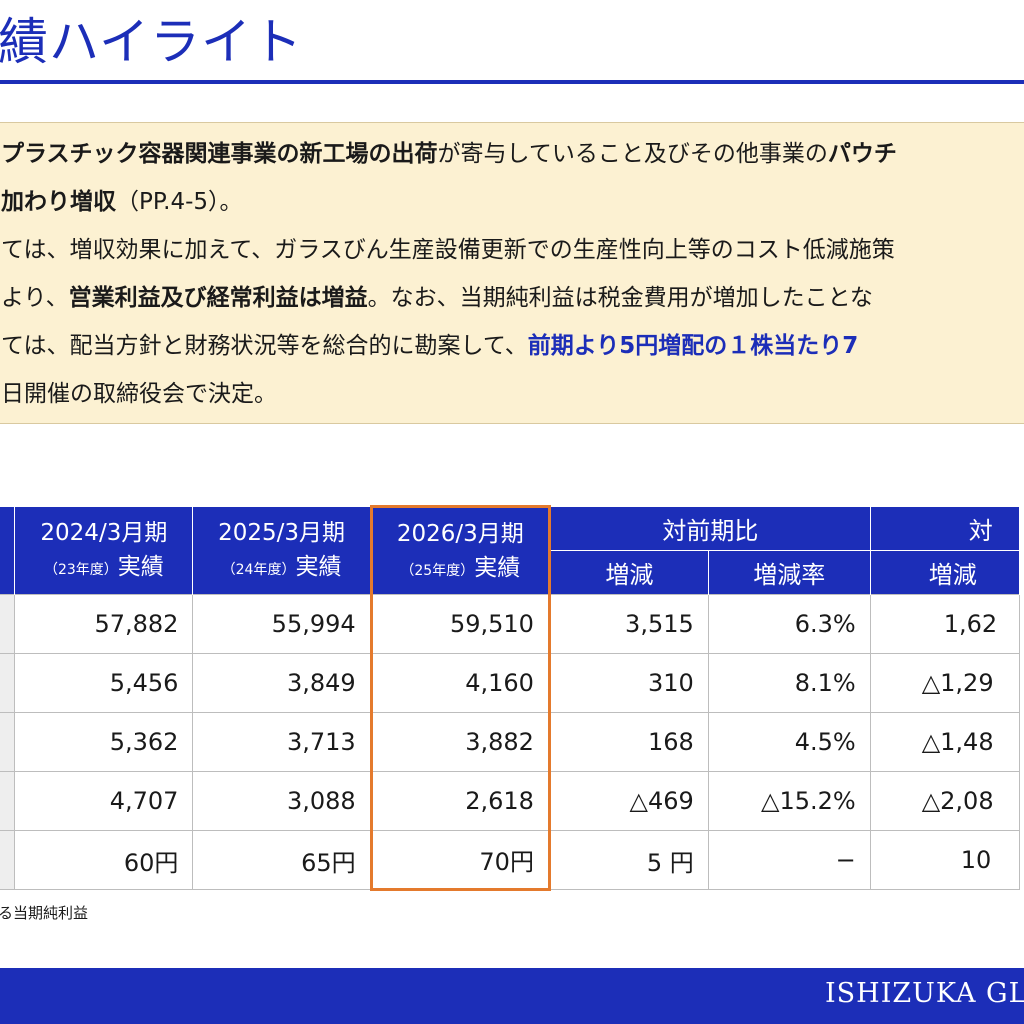 The width and height of the screenshot is (1024, 1024). Describe the element at coordinates (282, 683) in the screenshot. I see `cell-2025: 3,849` at that location.